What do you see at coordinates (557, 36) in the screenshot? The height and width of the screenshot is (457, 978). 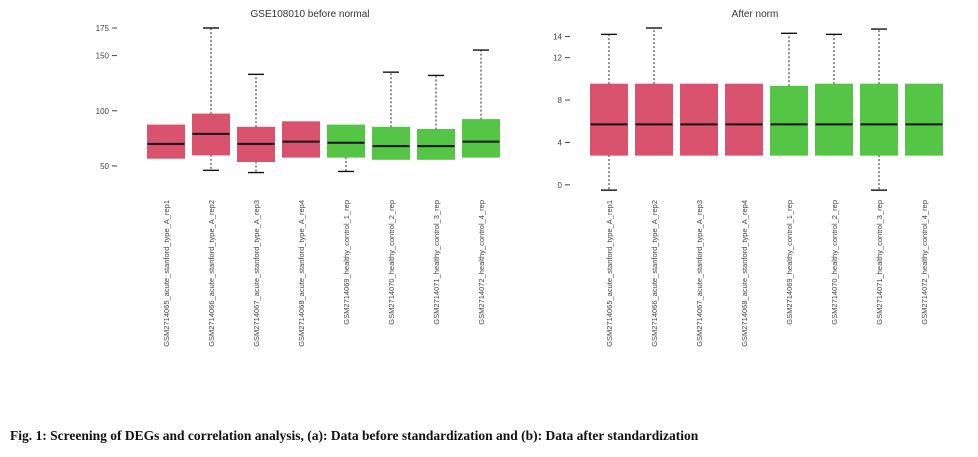 I see `y-tick-label: 14` at bounding box center [557, 36].